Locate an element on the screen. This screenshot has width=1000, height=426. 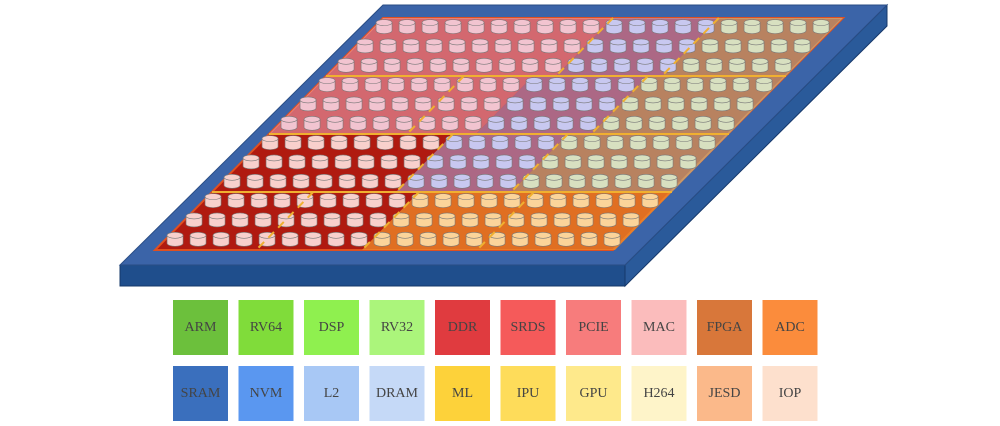
legend-label: H264 is located at coordinates (658, 393).